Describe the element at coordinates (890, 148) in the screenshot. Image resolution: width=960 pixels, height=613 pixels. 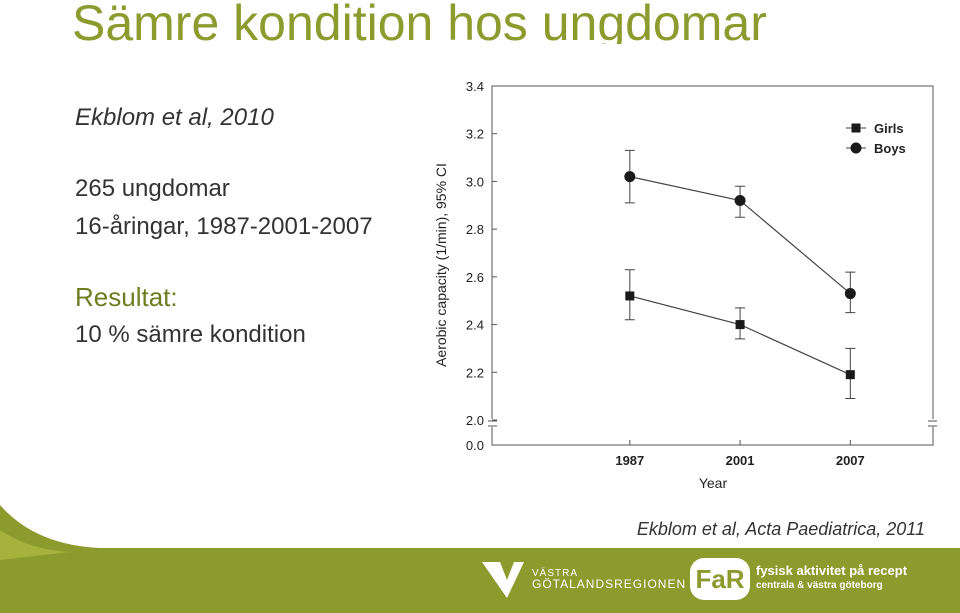
I see `legend-label: Boys` at that location.